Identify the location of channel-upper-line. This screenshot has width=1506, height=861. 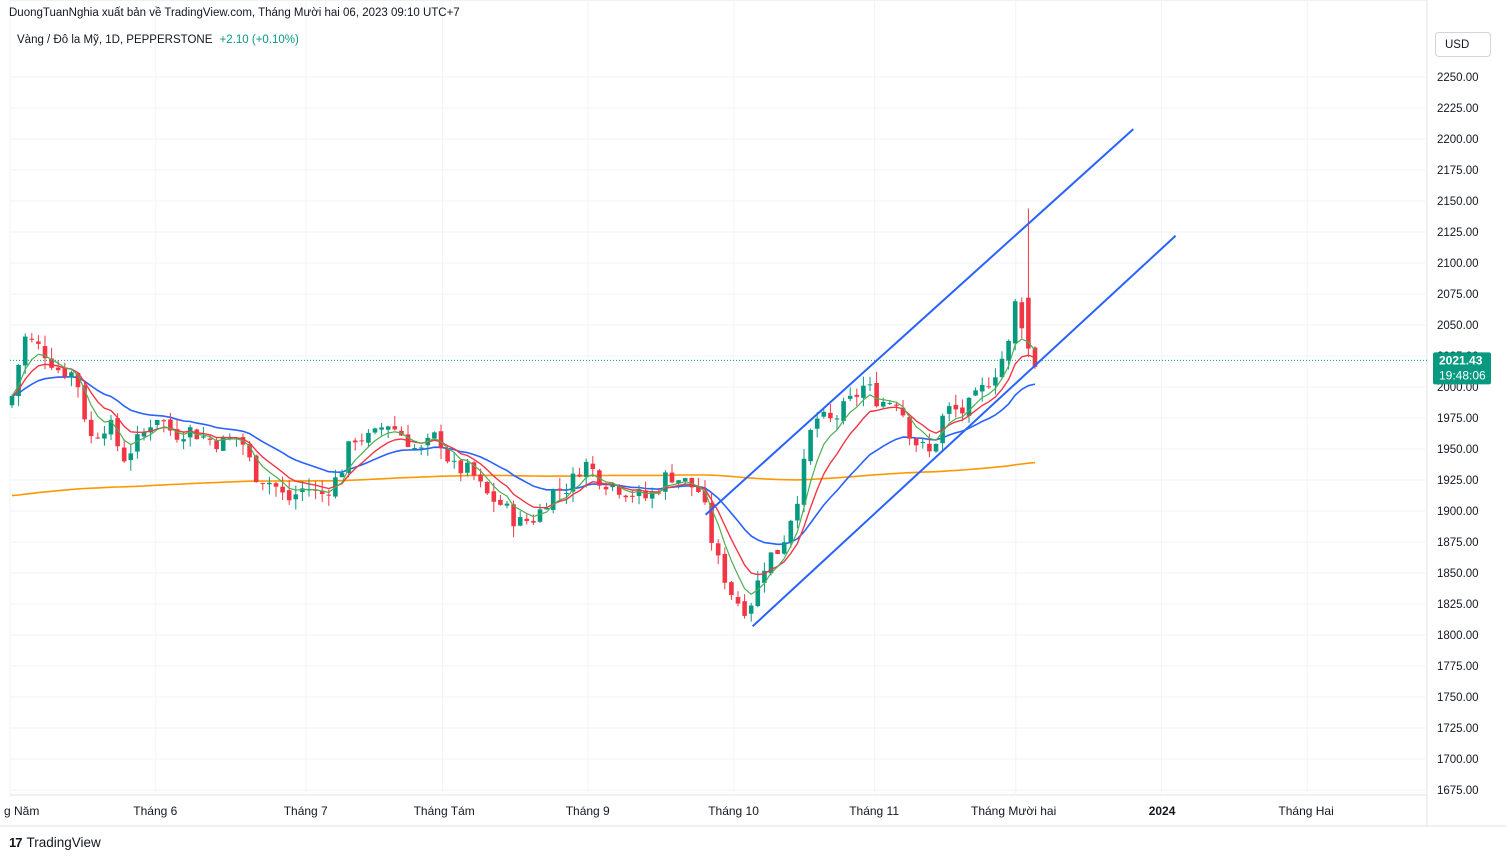
(919, 322).